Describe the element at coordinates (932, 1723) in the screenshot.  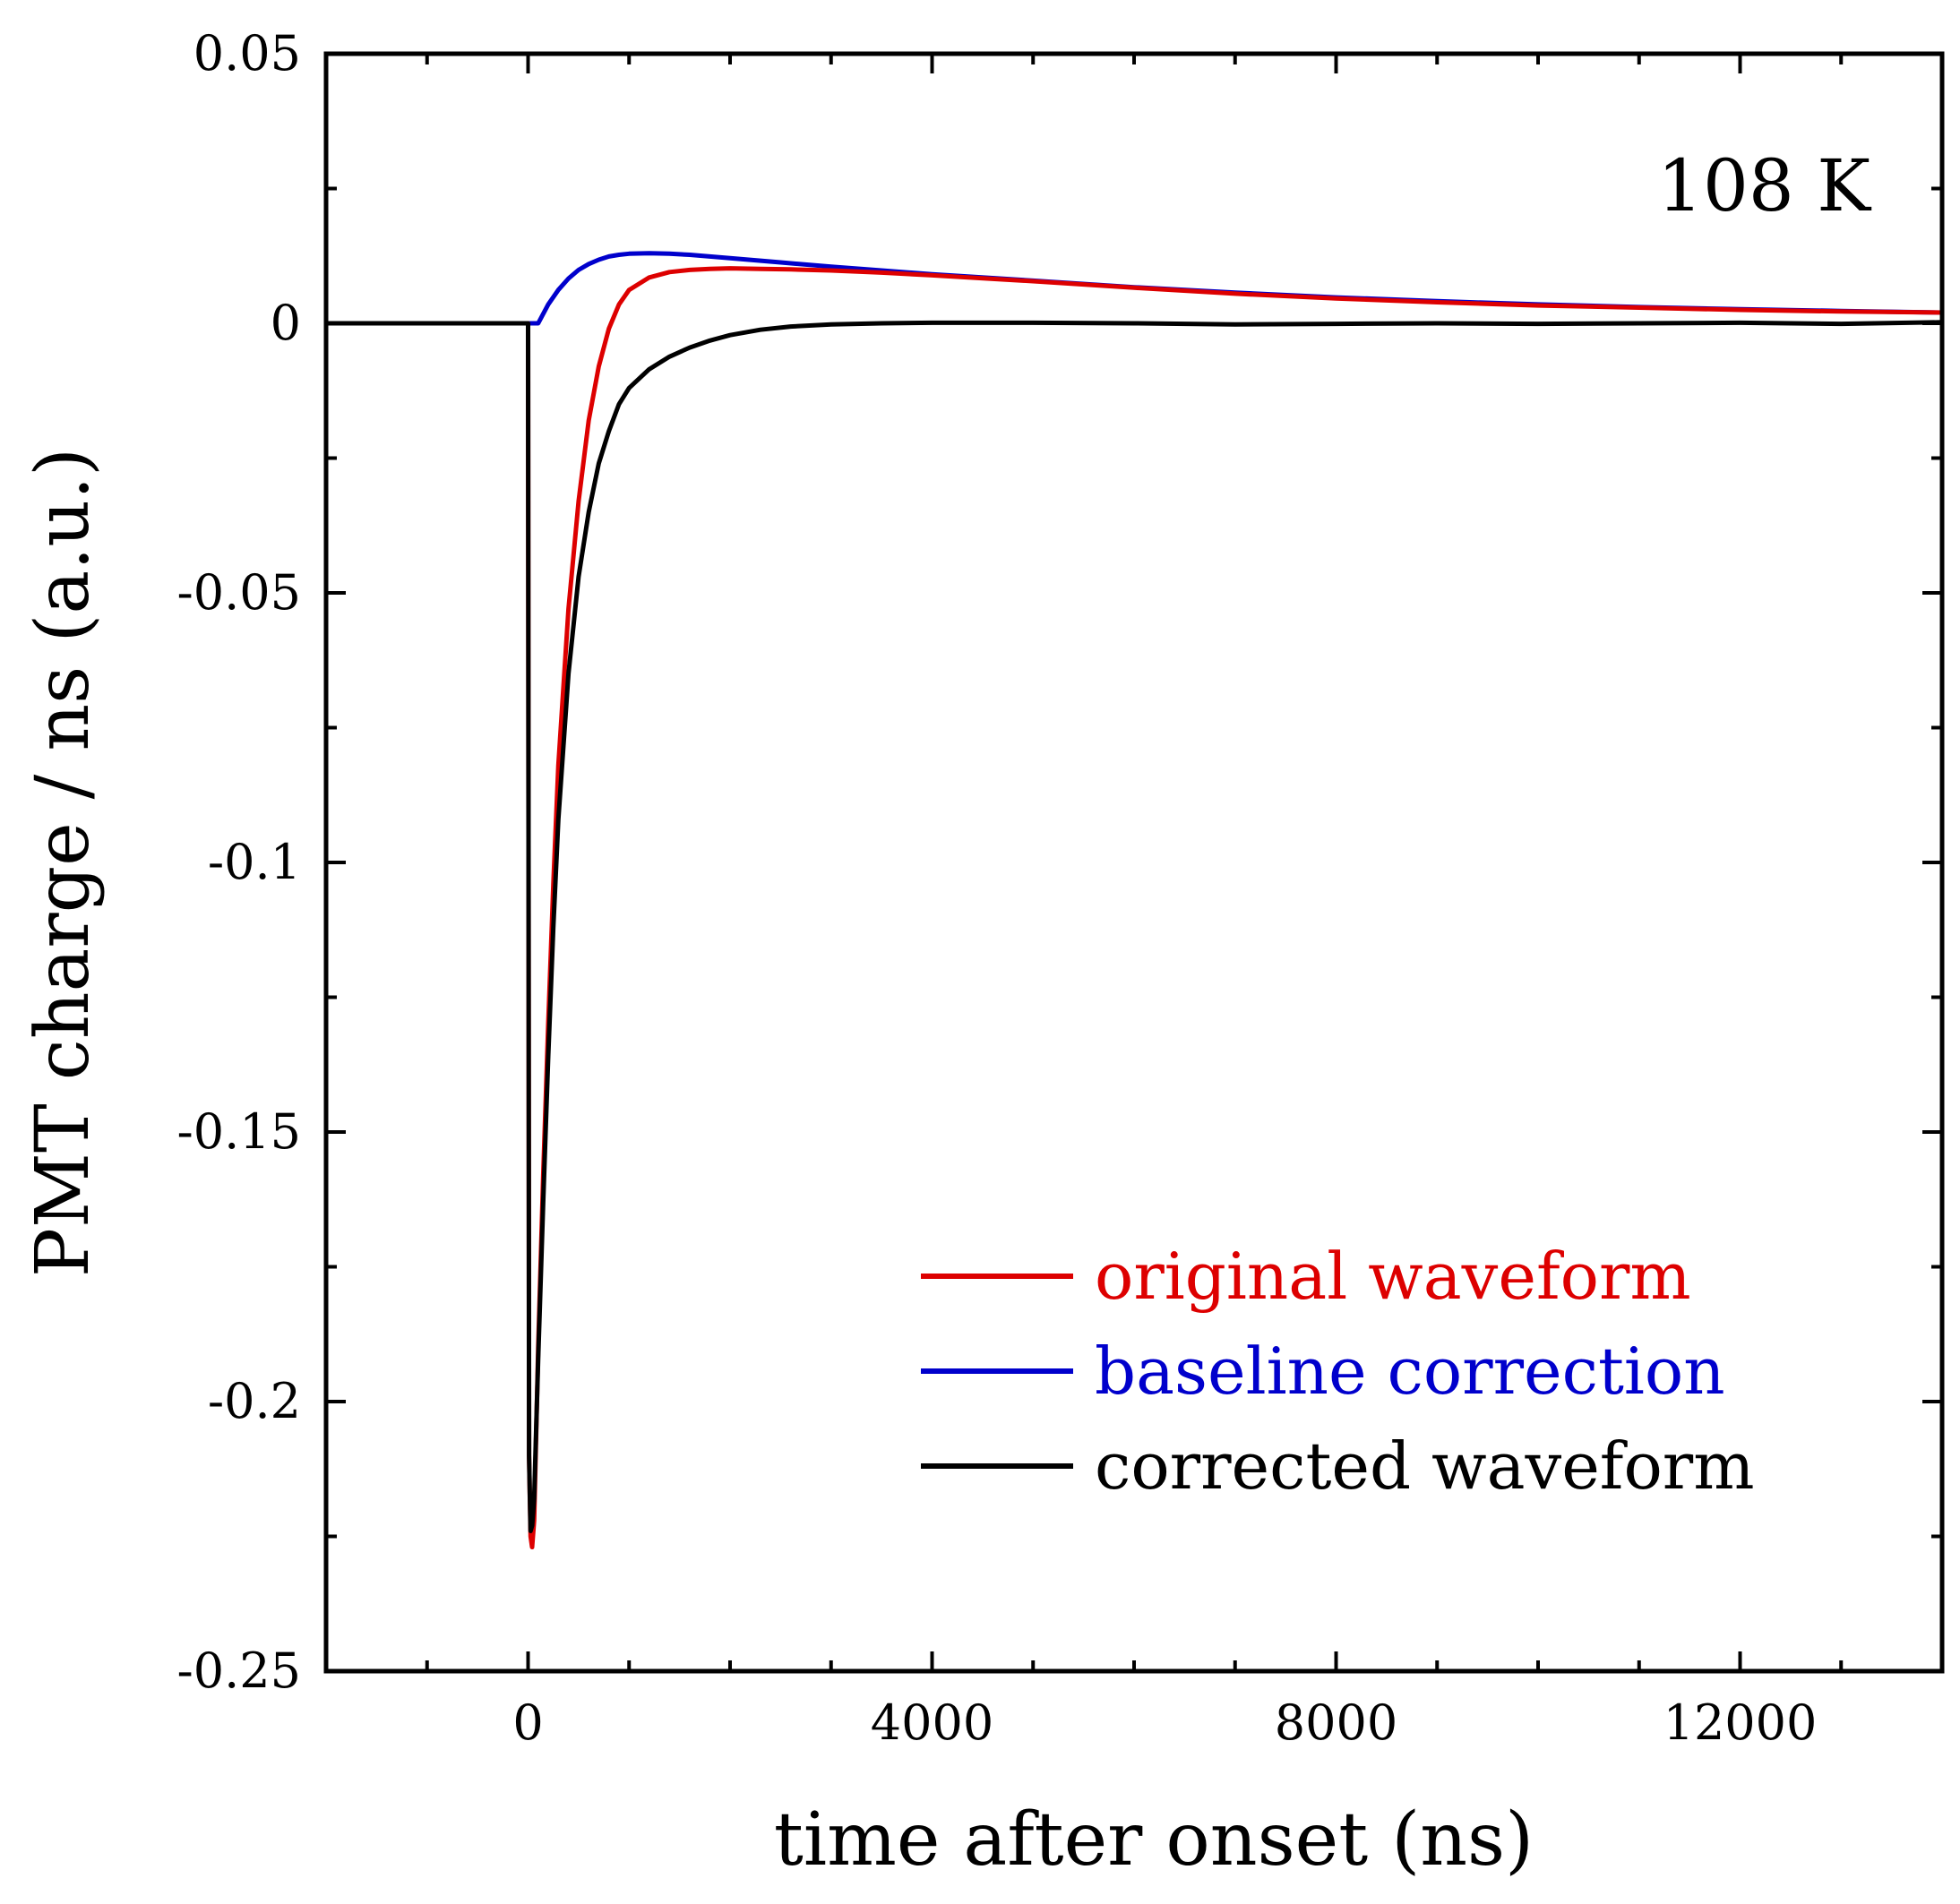
I see `x-tick-label: 4000` at that location.